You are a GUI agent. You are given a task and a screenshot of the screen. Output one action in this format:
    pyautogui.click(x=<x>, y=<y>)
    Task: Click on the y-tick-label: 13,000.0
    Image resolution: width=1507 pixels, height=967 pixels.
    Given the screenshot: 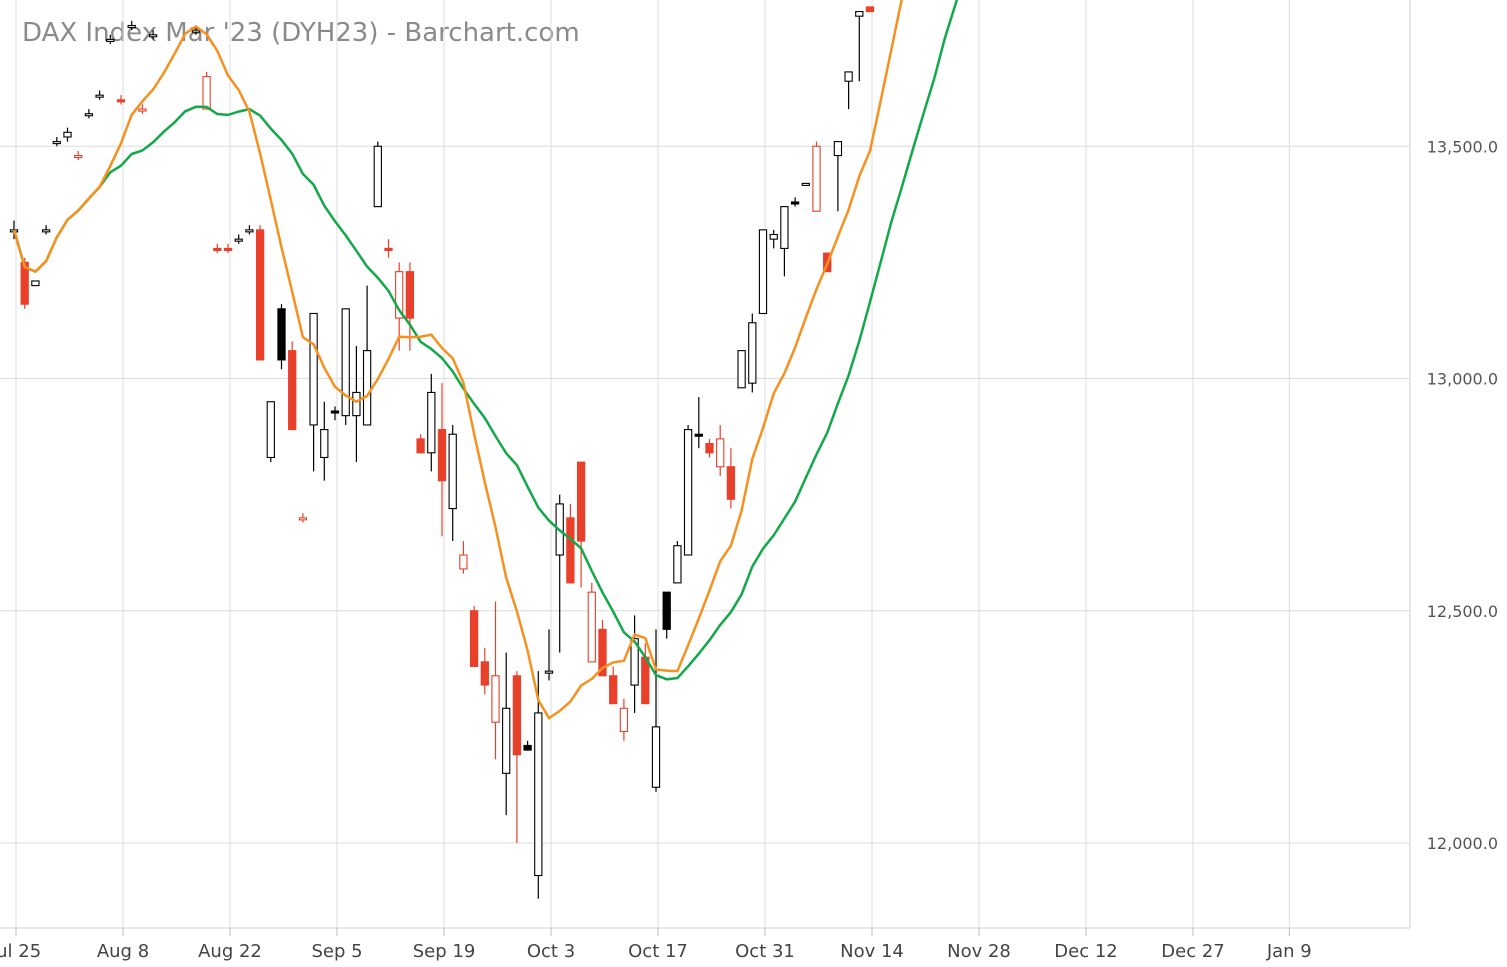 What is the action you would take?
    pyautogui.click(x=1462, y=379)
    